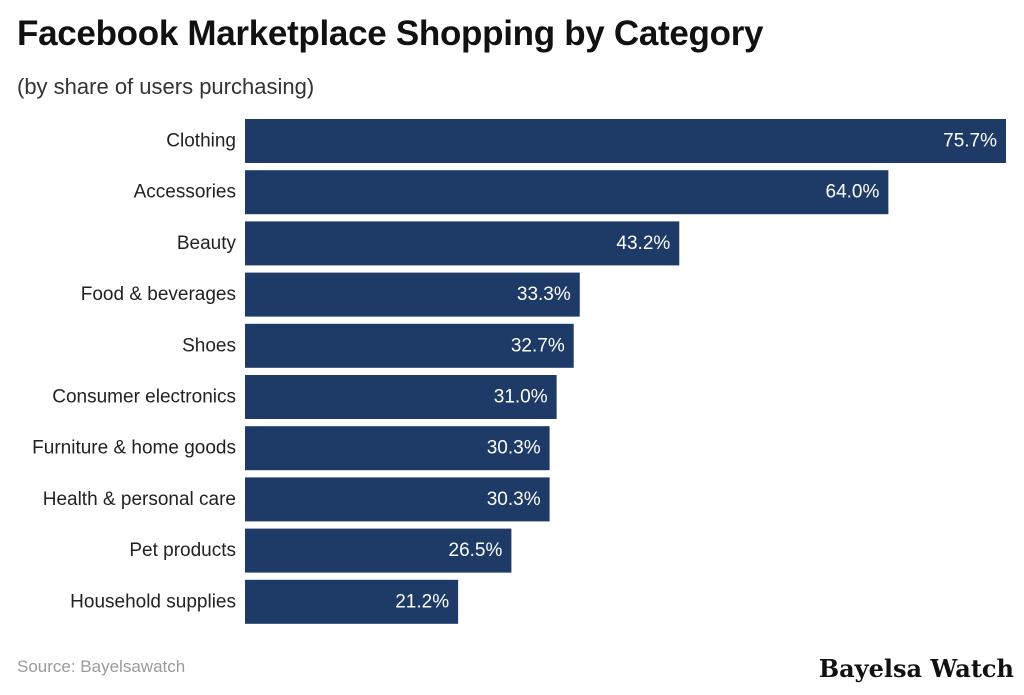 The image size is (1024, 695). What do you see at coordinates (916, 668) in the screenshot?
I see `brand-logo: Bayelsa Watch` at bounding box center [916, 668].